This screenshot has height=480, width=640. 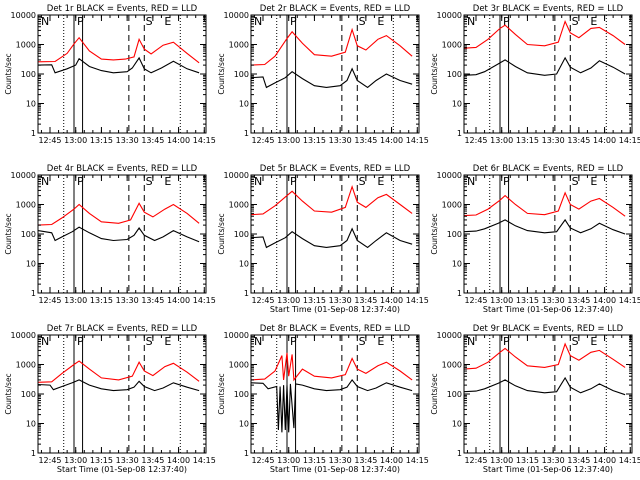 I want to click on panel-title: Det 3r BLACK = Events, RED = LLD, so click(x=548, y=9).